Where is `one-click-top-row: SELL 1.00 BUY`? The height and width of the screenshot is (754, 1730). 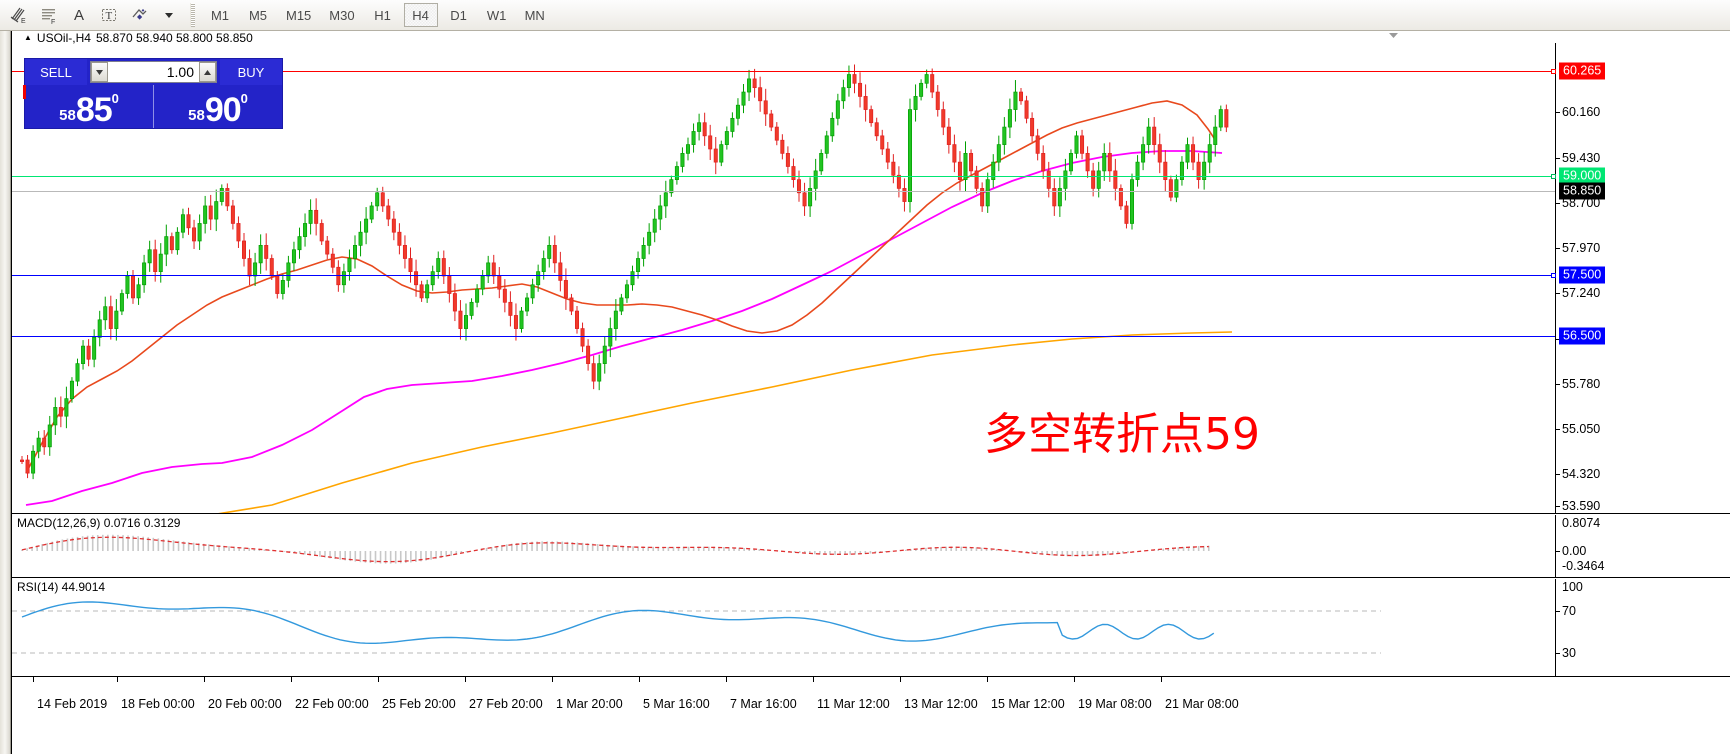
one-click-top-row: SELL 1.00 BUY is located at coordinates (153, 72).